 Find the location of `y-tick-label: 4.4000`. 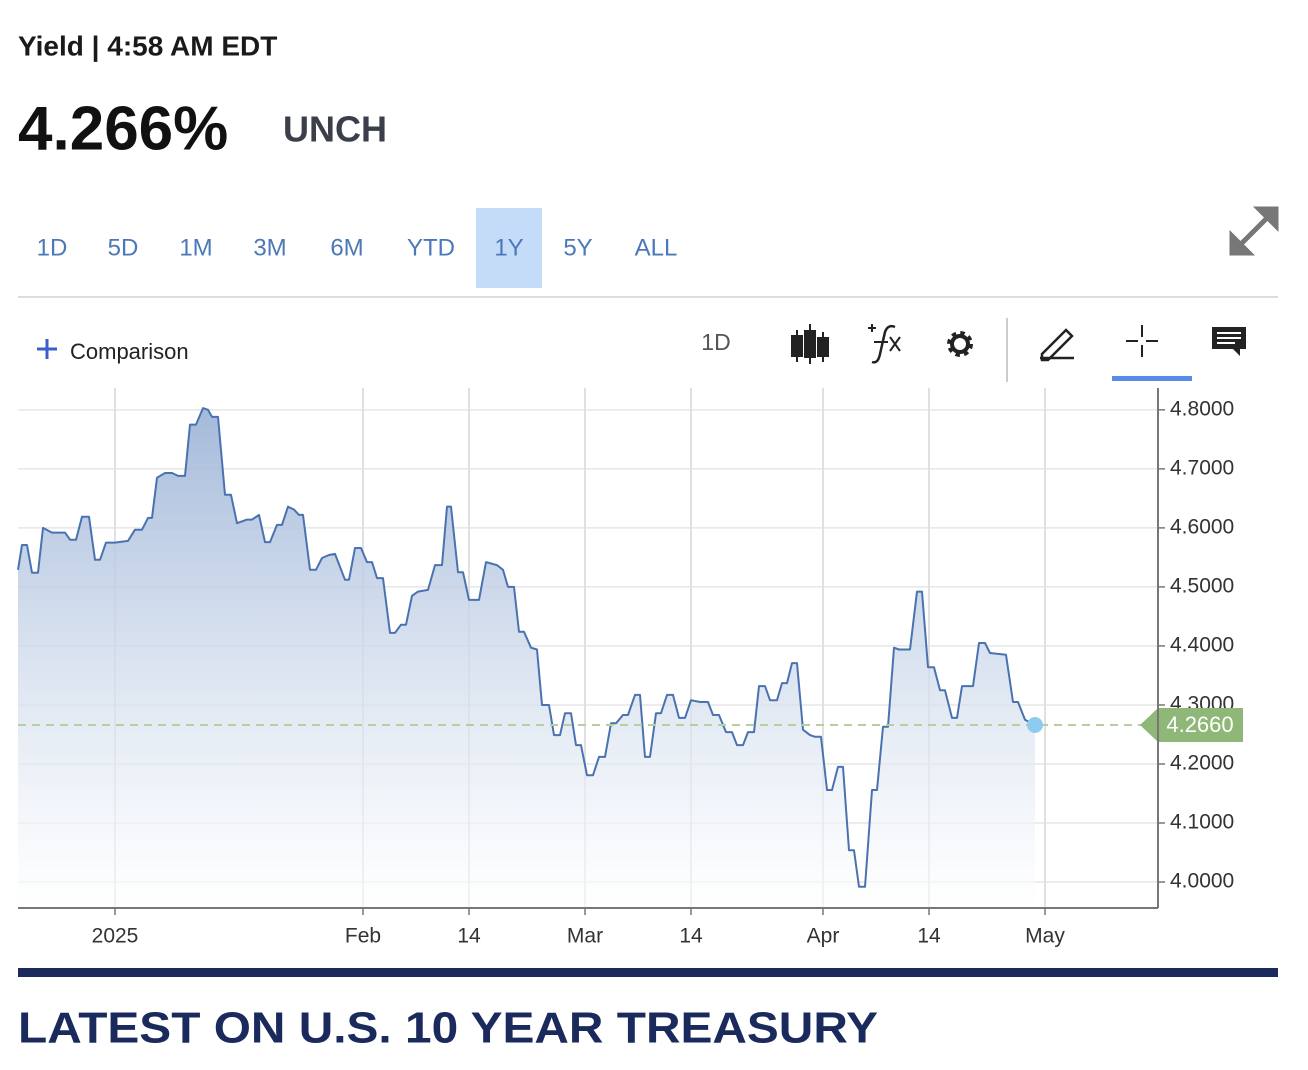

y-tick-label: 4.4000 is located at coordinates (1202, 644).